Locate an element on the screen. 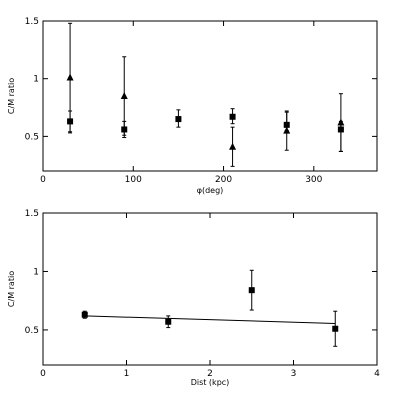  bottom-x-tick-label: 4 is located at coordinates (377, 374).